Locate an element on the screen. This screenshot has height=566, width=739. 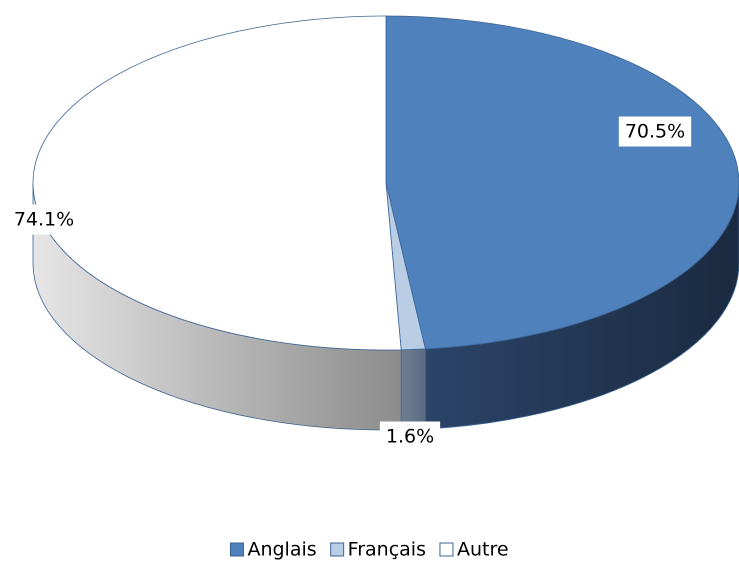
data-label: 74.1% is located at coordinates (44, 219).